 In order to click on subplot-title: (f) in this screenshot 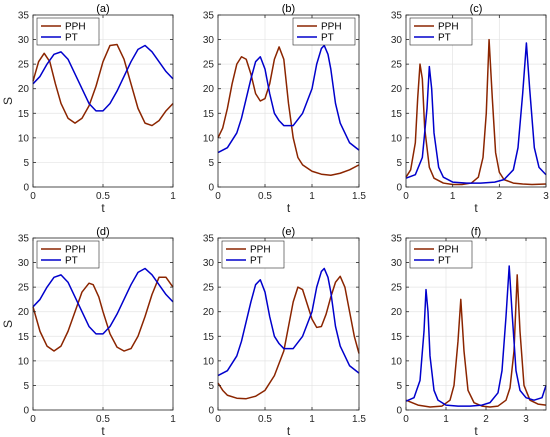, I will do `click(476, 232)`.